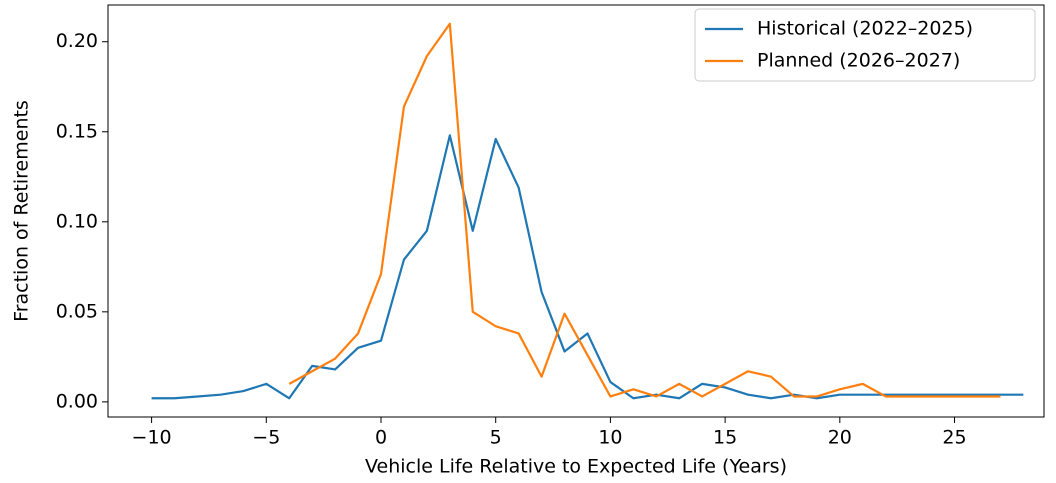 The image size is (1056, 483). What do you see at coordinates (77, 131) in the screenshot?
I see `y-tick-label: 0.15` at bounding box center [77, 131].